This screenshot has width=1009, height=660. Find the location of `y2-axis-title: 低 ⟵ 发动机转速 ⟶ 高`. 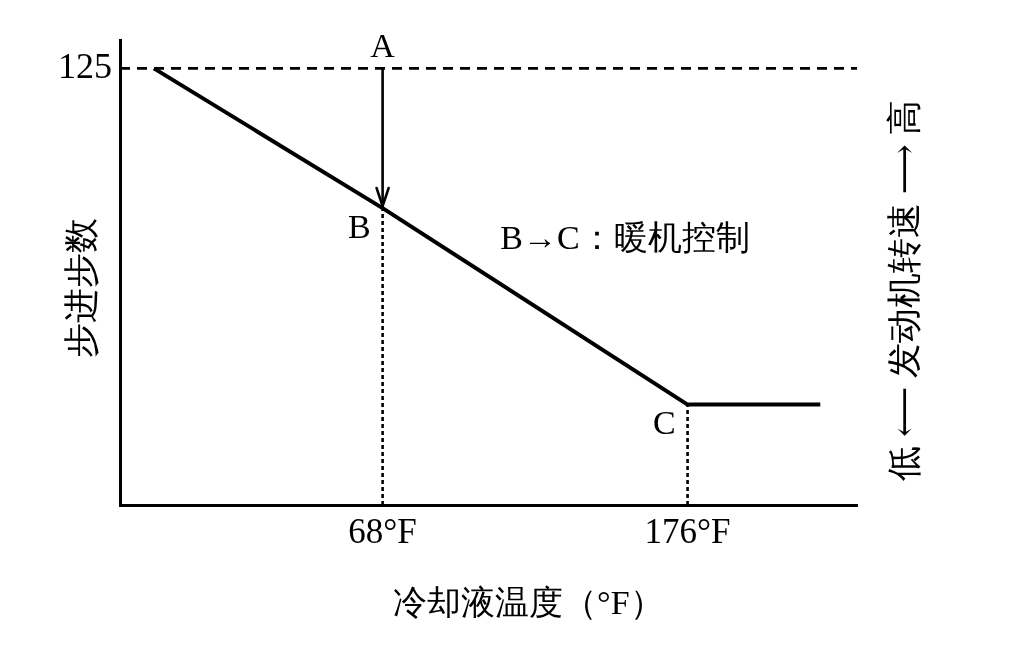

y2-axis-title: 低 ⟵ 发动机转速 ⟶ 高 is located at coordinates (905, 290).